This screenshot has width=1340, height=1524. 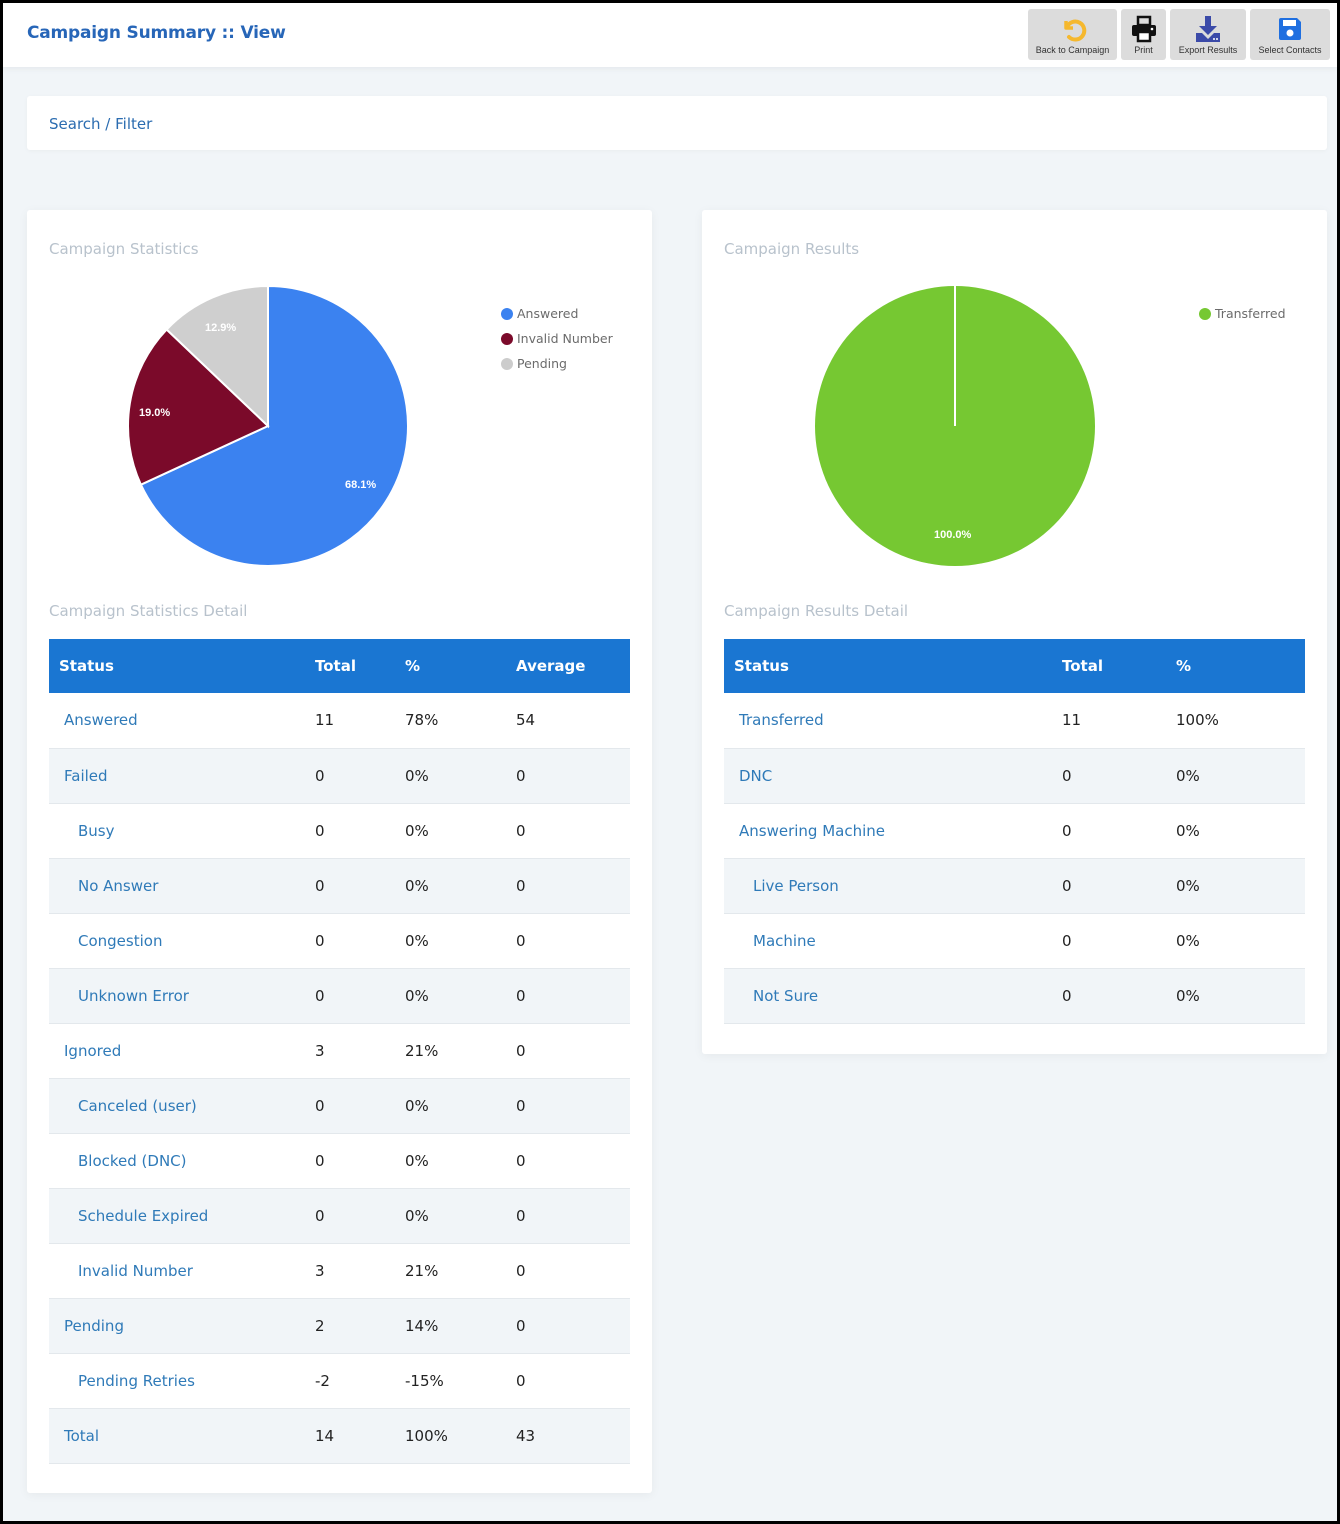 I want to click on campaign-results-pie-chart: 100.0%, so click(x=955, y=426).